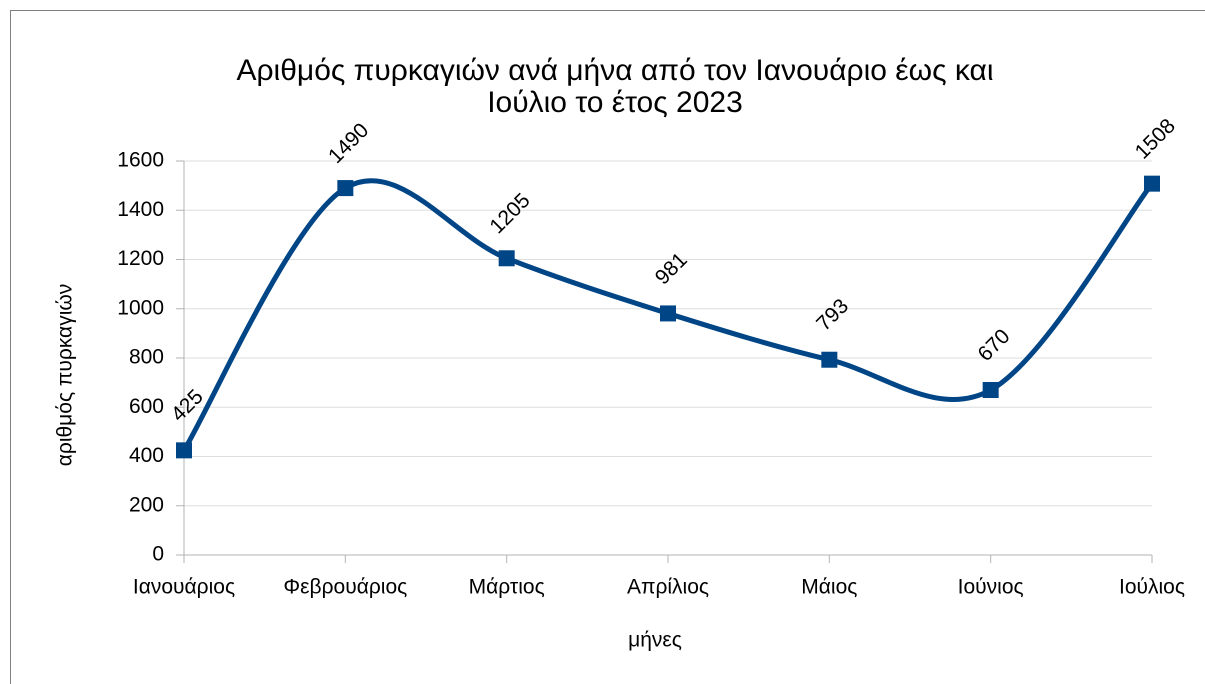 The image size is (1205, 684). I want to click on x-axis-label: μήνες, so click(655, 640).